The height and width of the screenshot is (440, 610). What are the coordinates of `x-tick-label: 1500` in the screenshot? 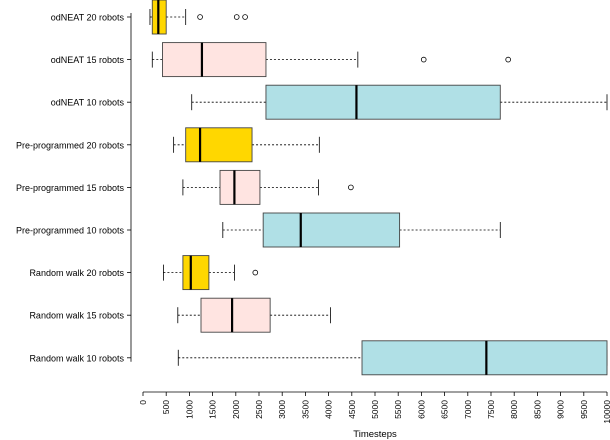 It's located at (213, 409).